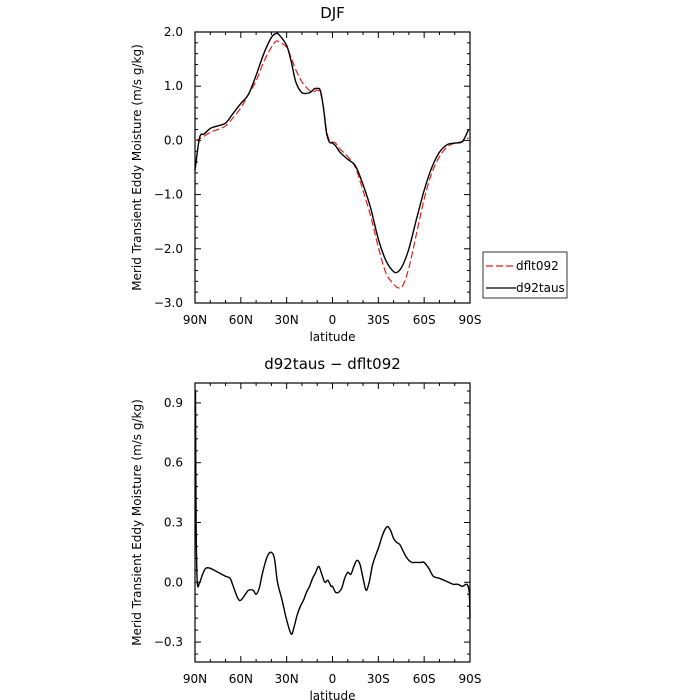 This screenshot has width=700, height=700. I want to click on y-tick-label: 0.3, so click(173, 523).